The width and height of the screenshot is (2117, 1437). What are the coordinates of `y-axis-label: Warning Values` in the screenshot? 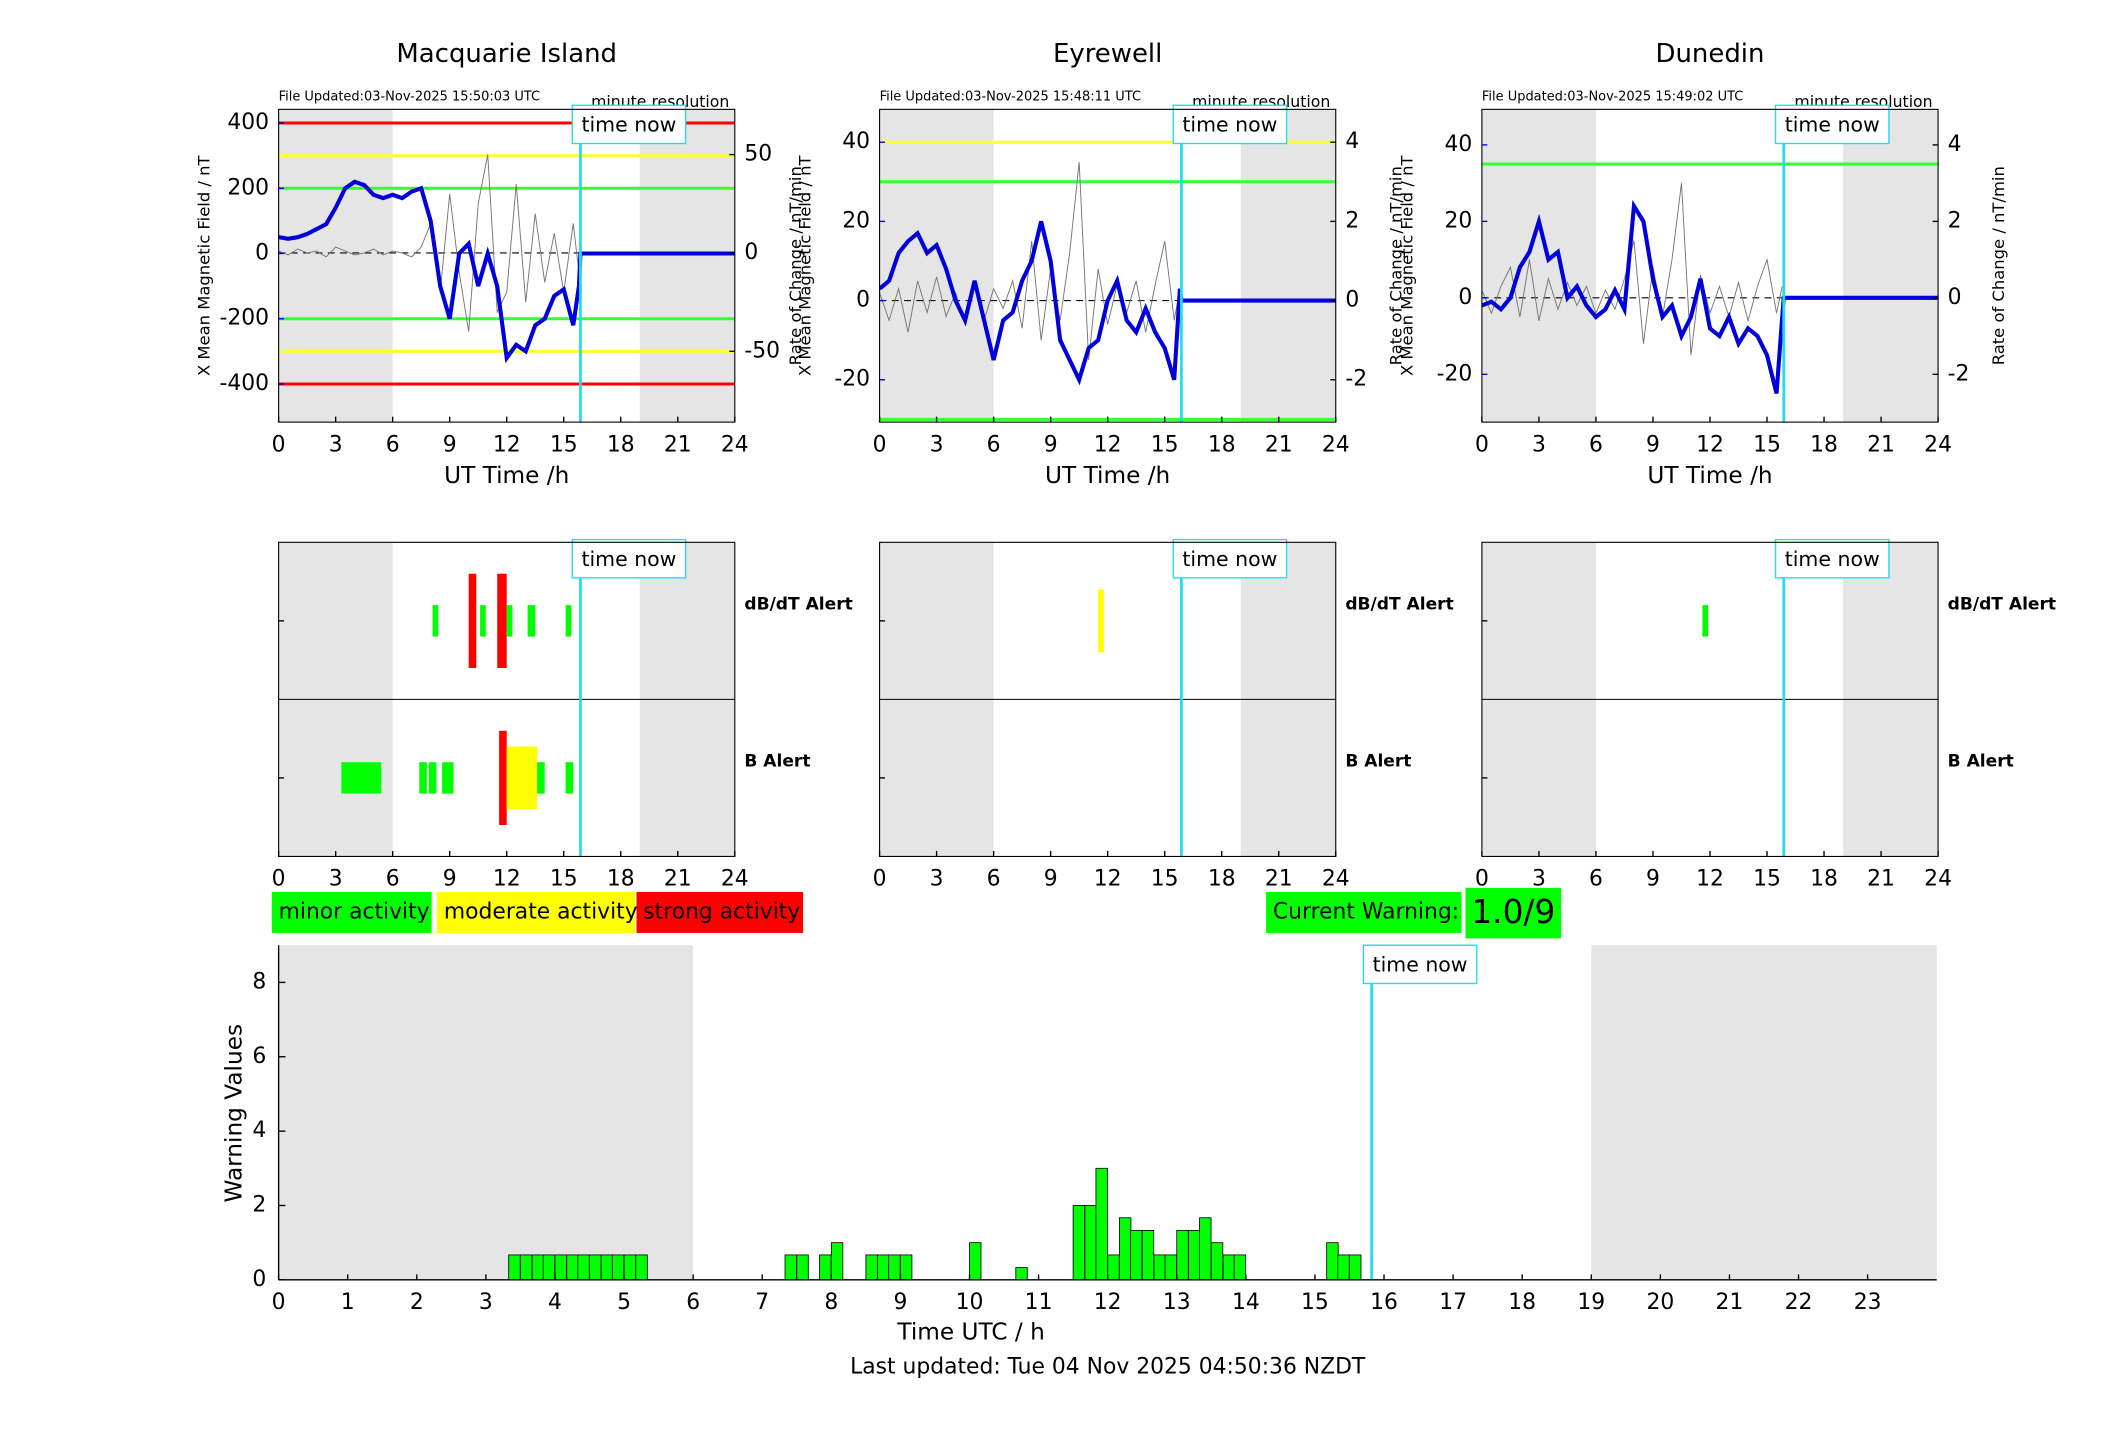 It's located at (233, 1113).